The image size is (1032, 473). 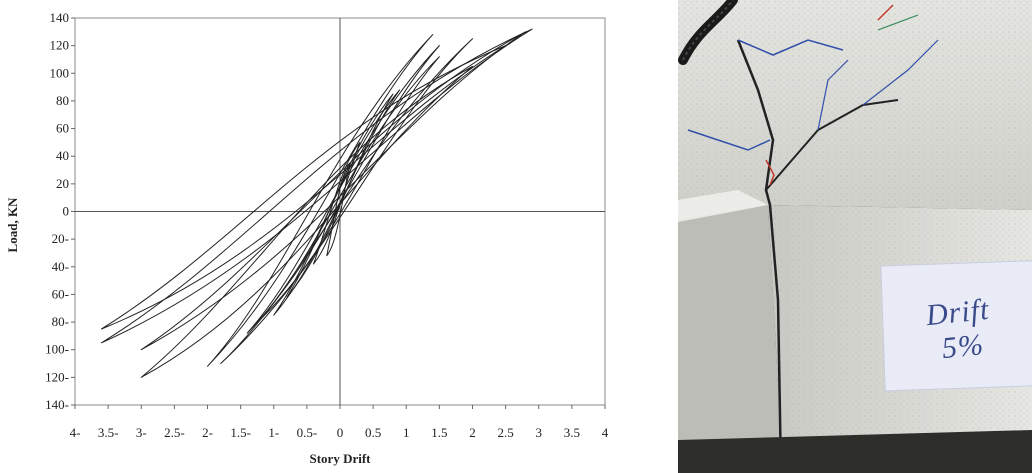 I want to click on y-tick-label: 20-, so click(x=60, y=238).